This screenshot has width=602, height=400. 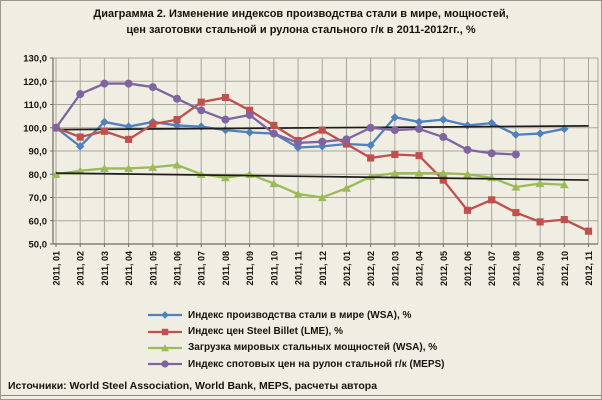 What do you see at coordinates (420, 268) in the screenshot?
I see `x-tick-label: 2012, 04` at bounding box center [420, 268].